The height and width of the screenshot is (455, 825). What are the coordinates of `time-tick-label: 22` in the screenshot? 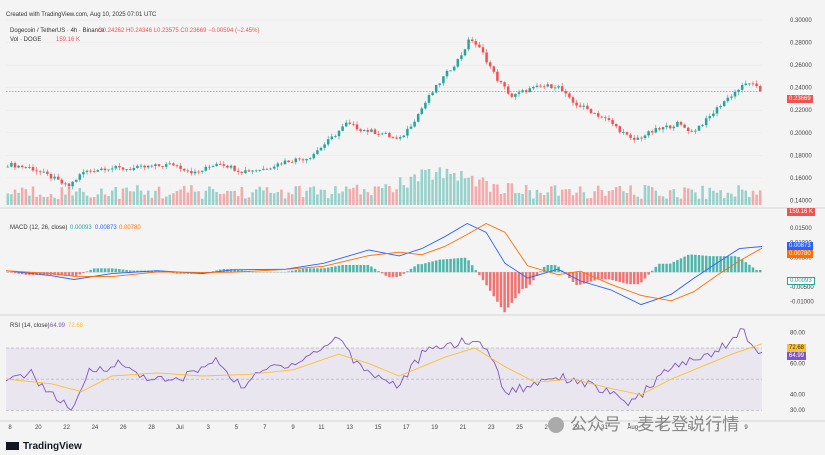 It's located at (66, 428).